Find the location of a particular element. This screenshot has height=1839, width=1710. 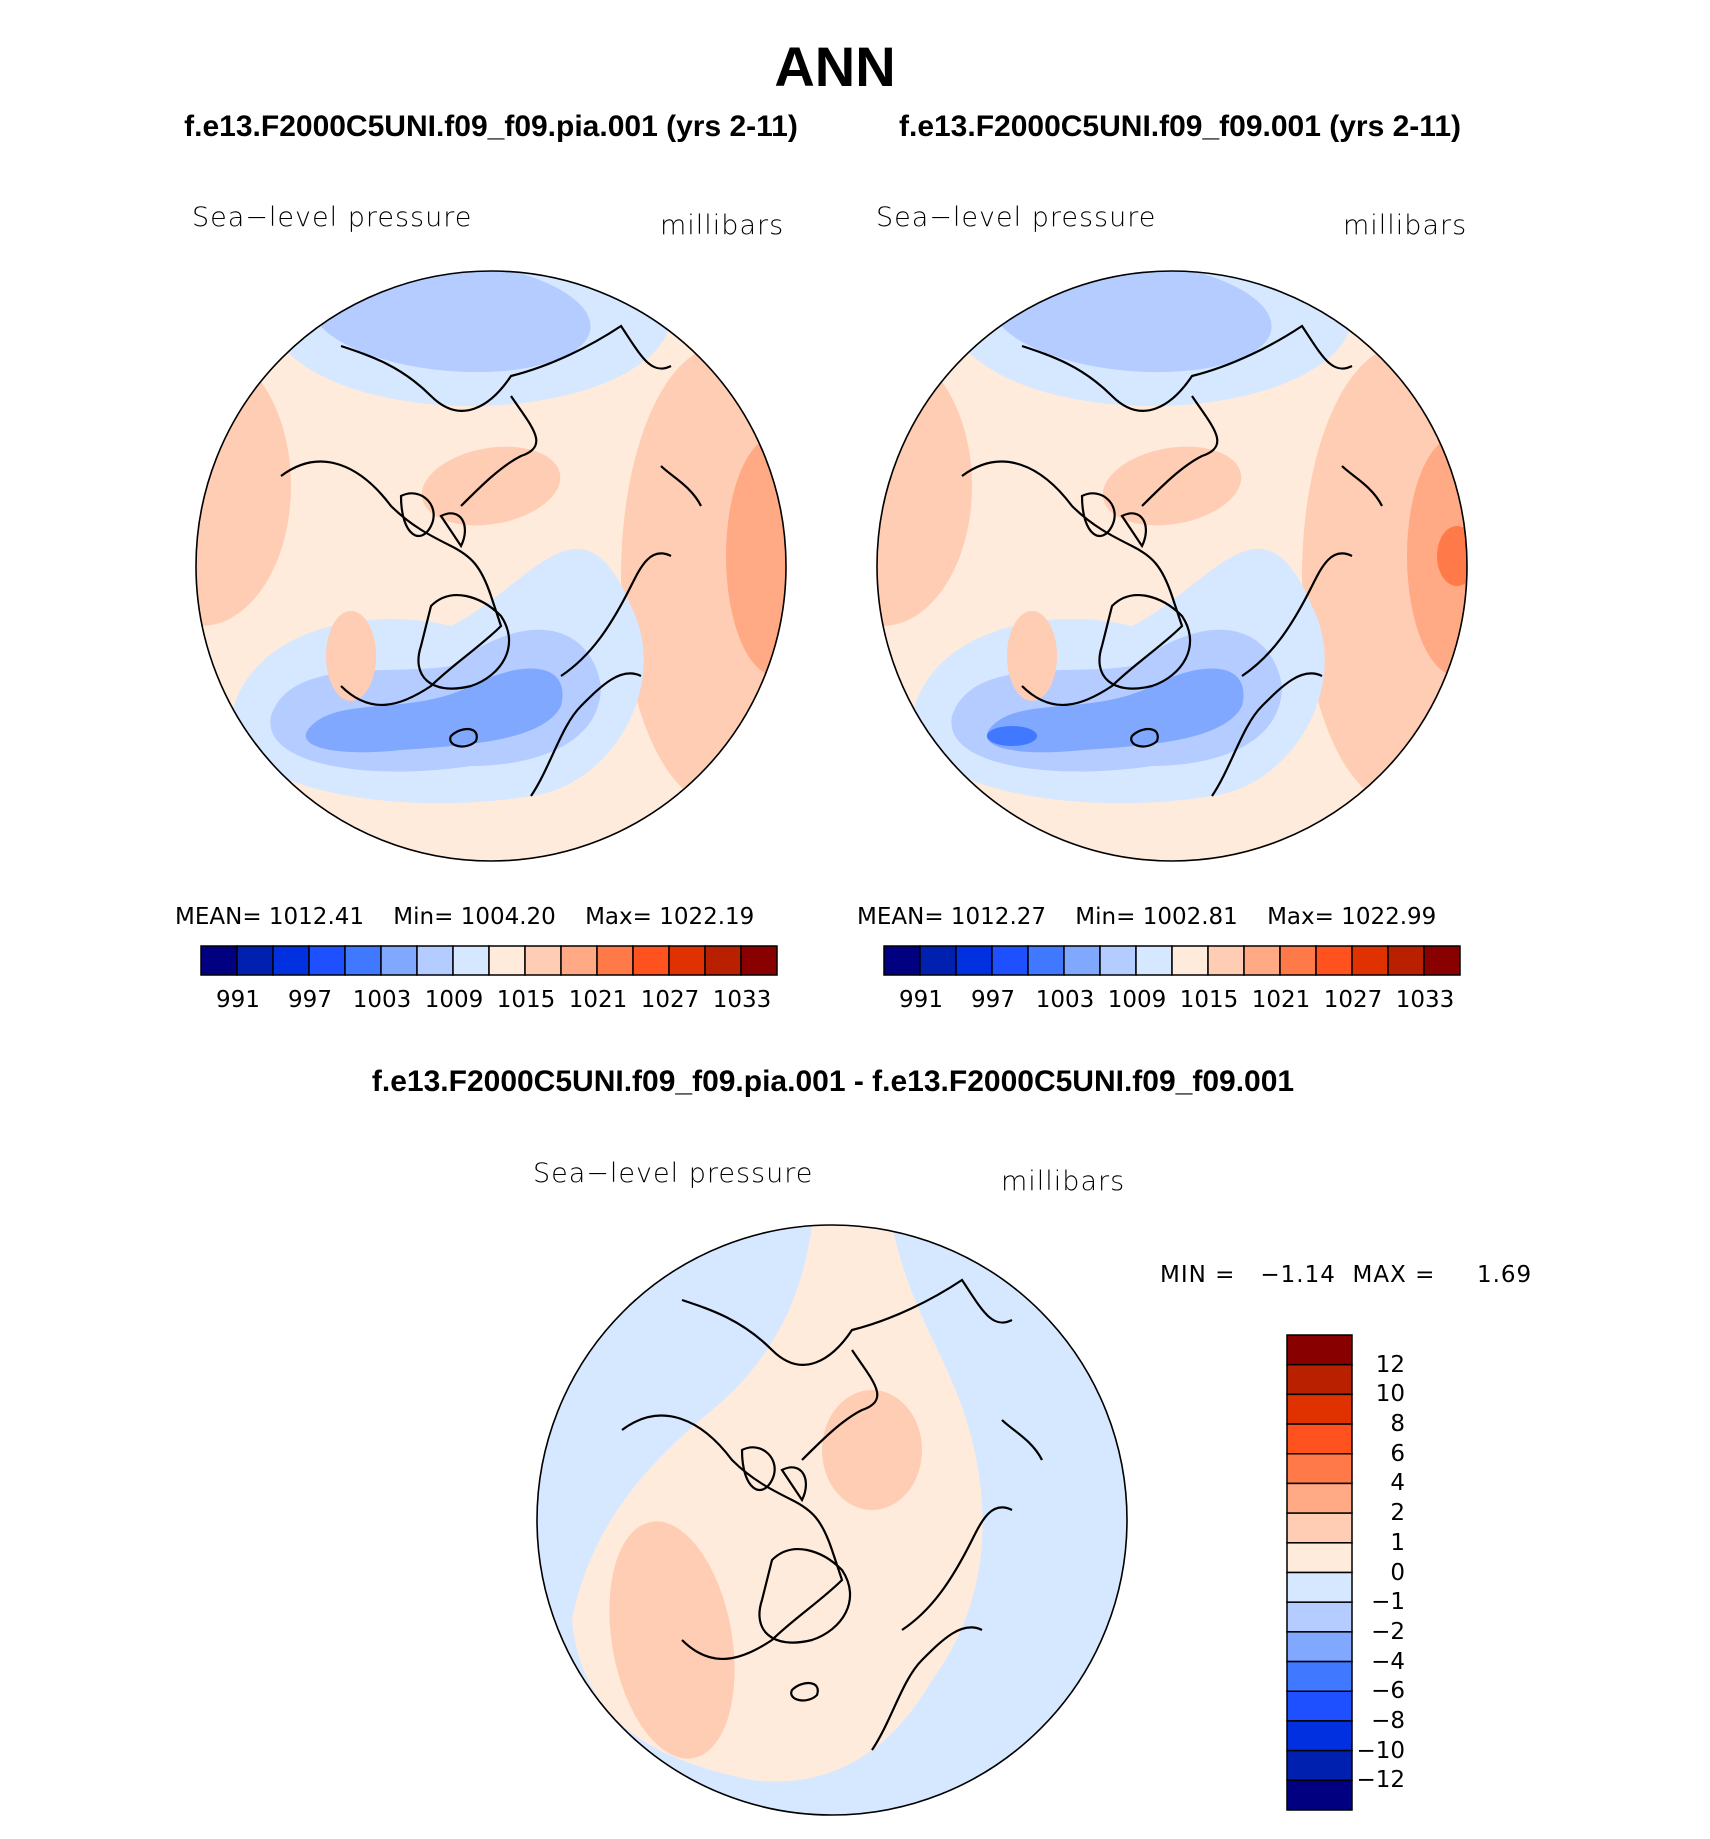

colorbar-tick-label: 1 is located at coordinates (1397, 1542).